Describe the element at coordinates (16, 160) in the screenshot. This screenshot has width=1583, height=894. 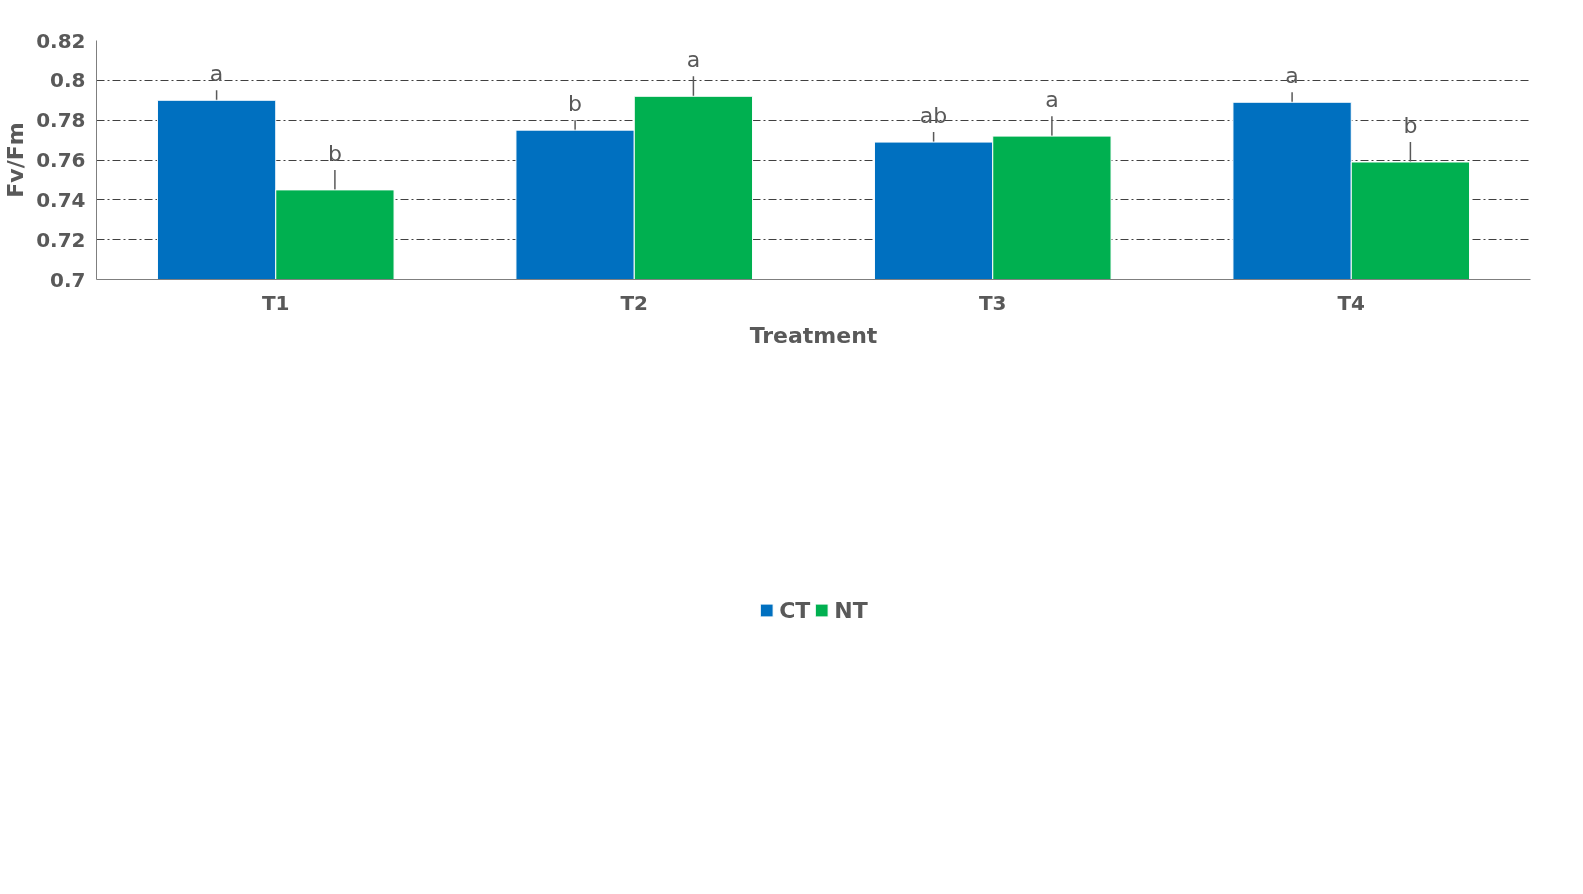
I see `y-axis-title: Fv/Fm` at that location.